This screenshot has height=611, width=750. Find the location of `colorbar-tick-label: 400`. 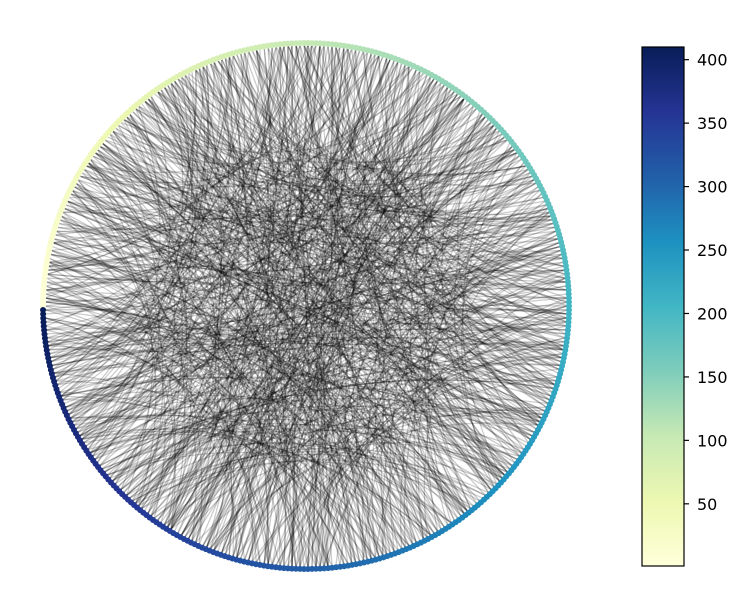

colorbar-tick-label: 400 is located at coordinates (712, 60).